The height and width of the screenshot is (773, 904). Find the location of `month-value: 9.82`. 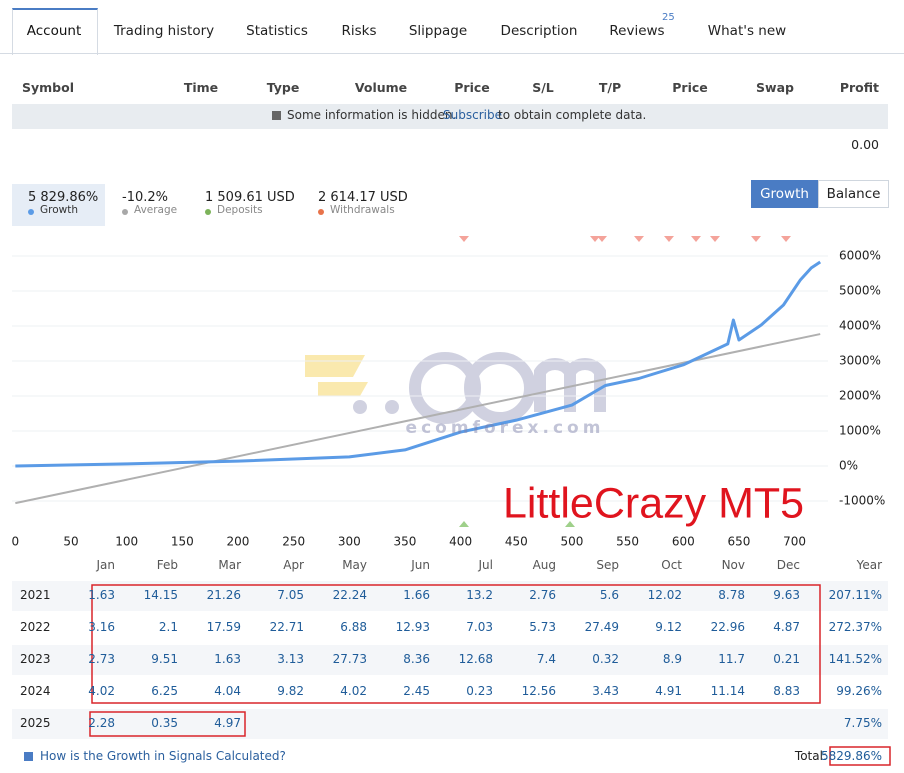

month-value: 9.82 is located at coordinates (290, 691).